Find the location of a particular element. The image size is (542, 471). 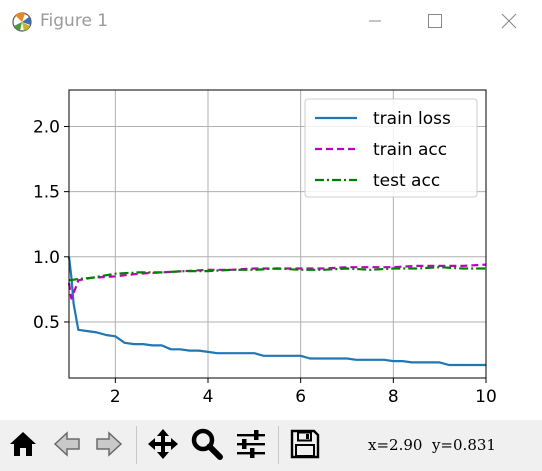

x-tick-label: 10 is located at coordinates (486, 397).